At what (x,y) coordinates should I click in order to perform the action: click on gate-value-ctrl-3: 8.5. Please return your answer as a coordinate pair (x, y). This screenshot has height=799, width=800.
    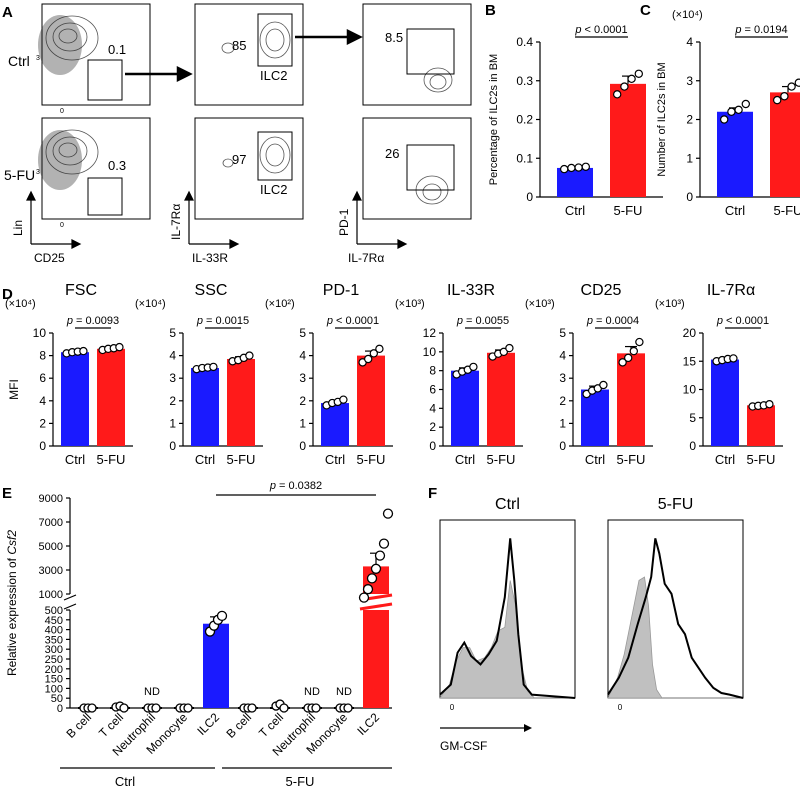
    Looking at the image, I should click on (394, 37).